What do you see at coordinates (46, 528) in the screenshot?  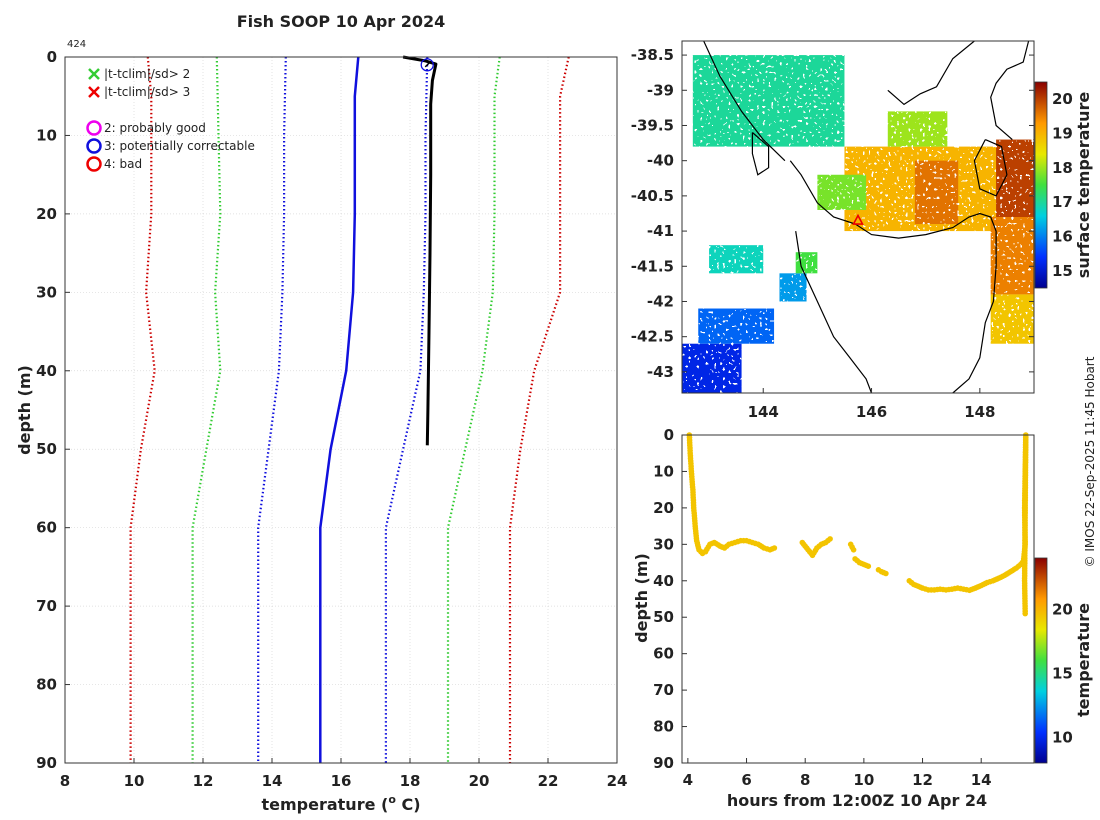 I see `profile-ytick-label: 60` at bounding box center [46, 528].